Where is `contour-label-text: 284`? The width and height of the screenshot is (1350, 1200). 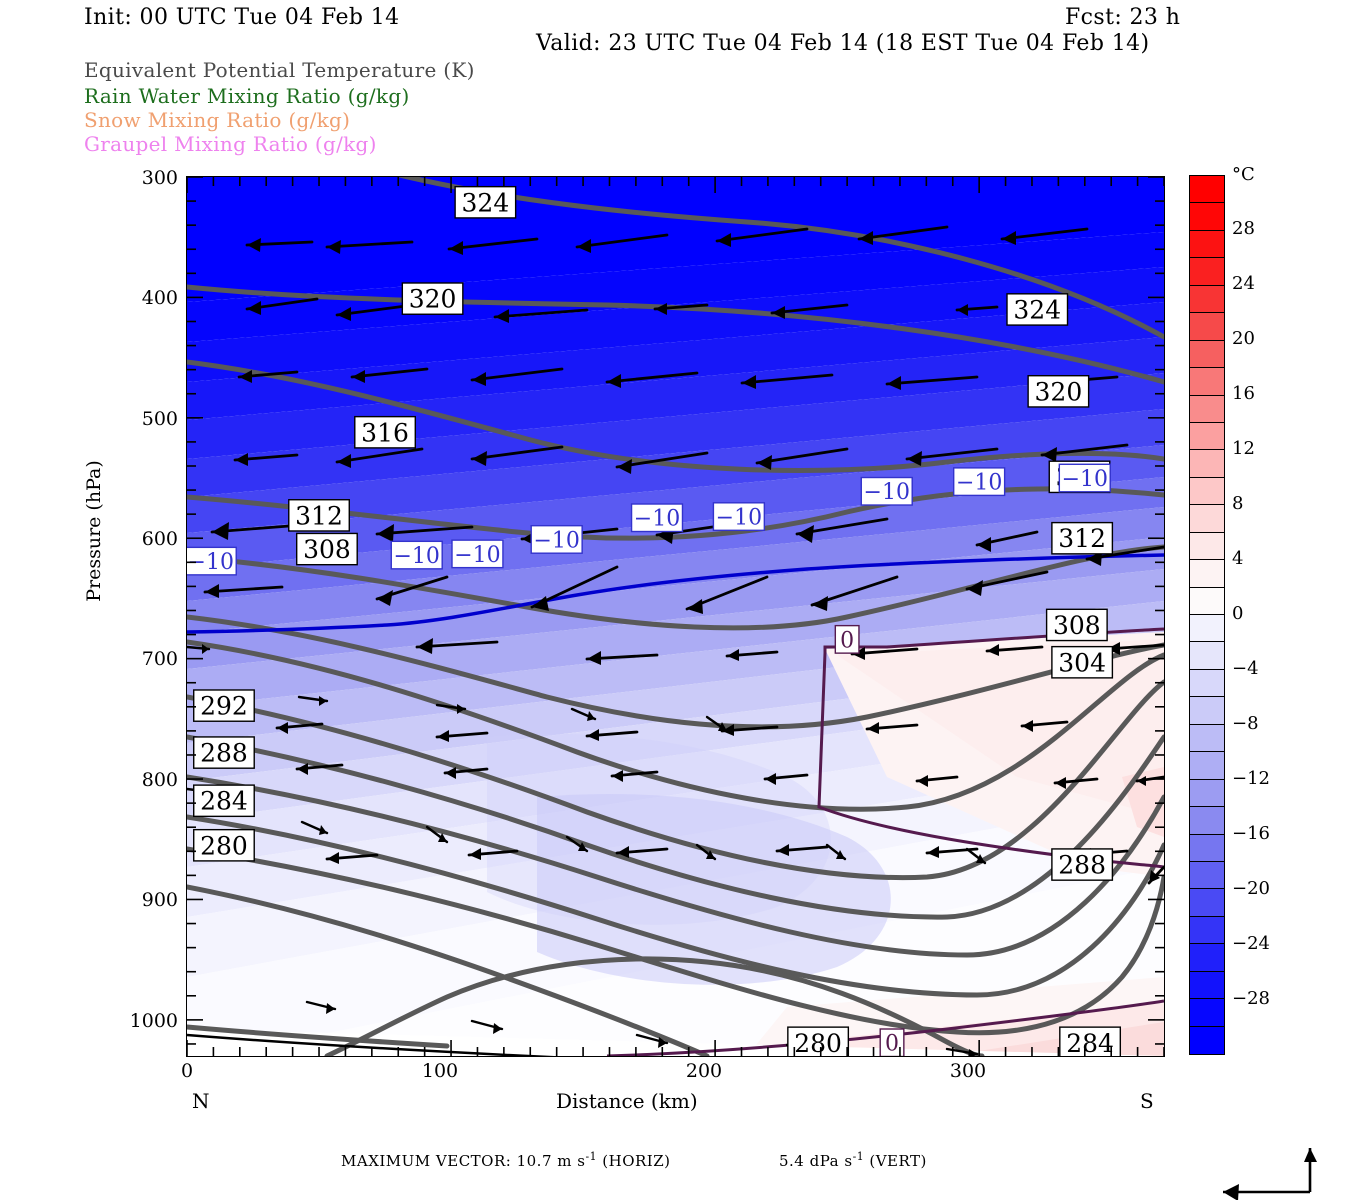 contour-label-text: 284 is located at coordinates (1090, 1042).